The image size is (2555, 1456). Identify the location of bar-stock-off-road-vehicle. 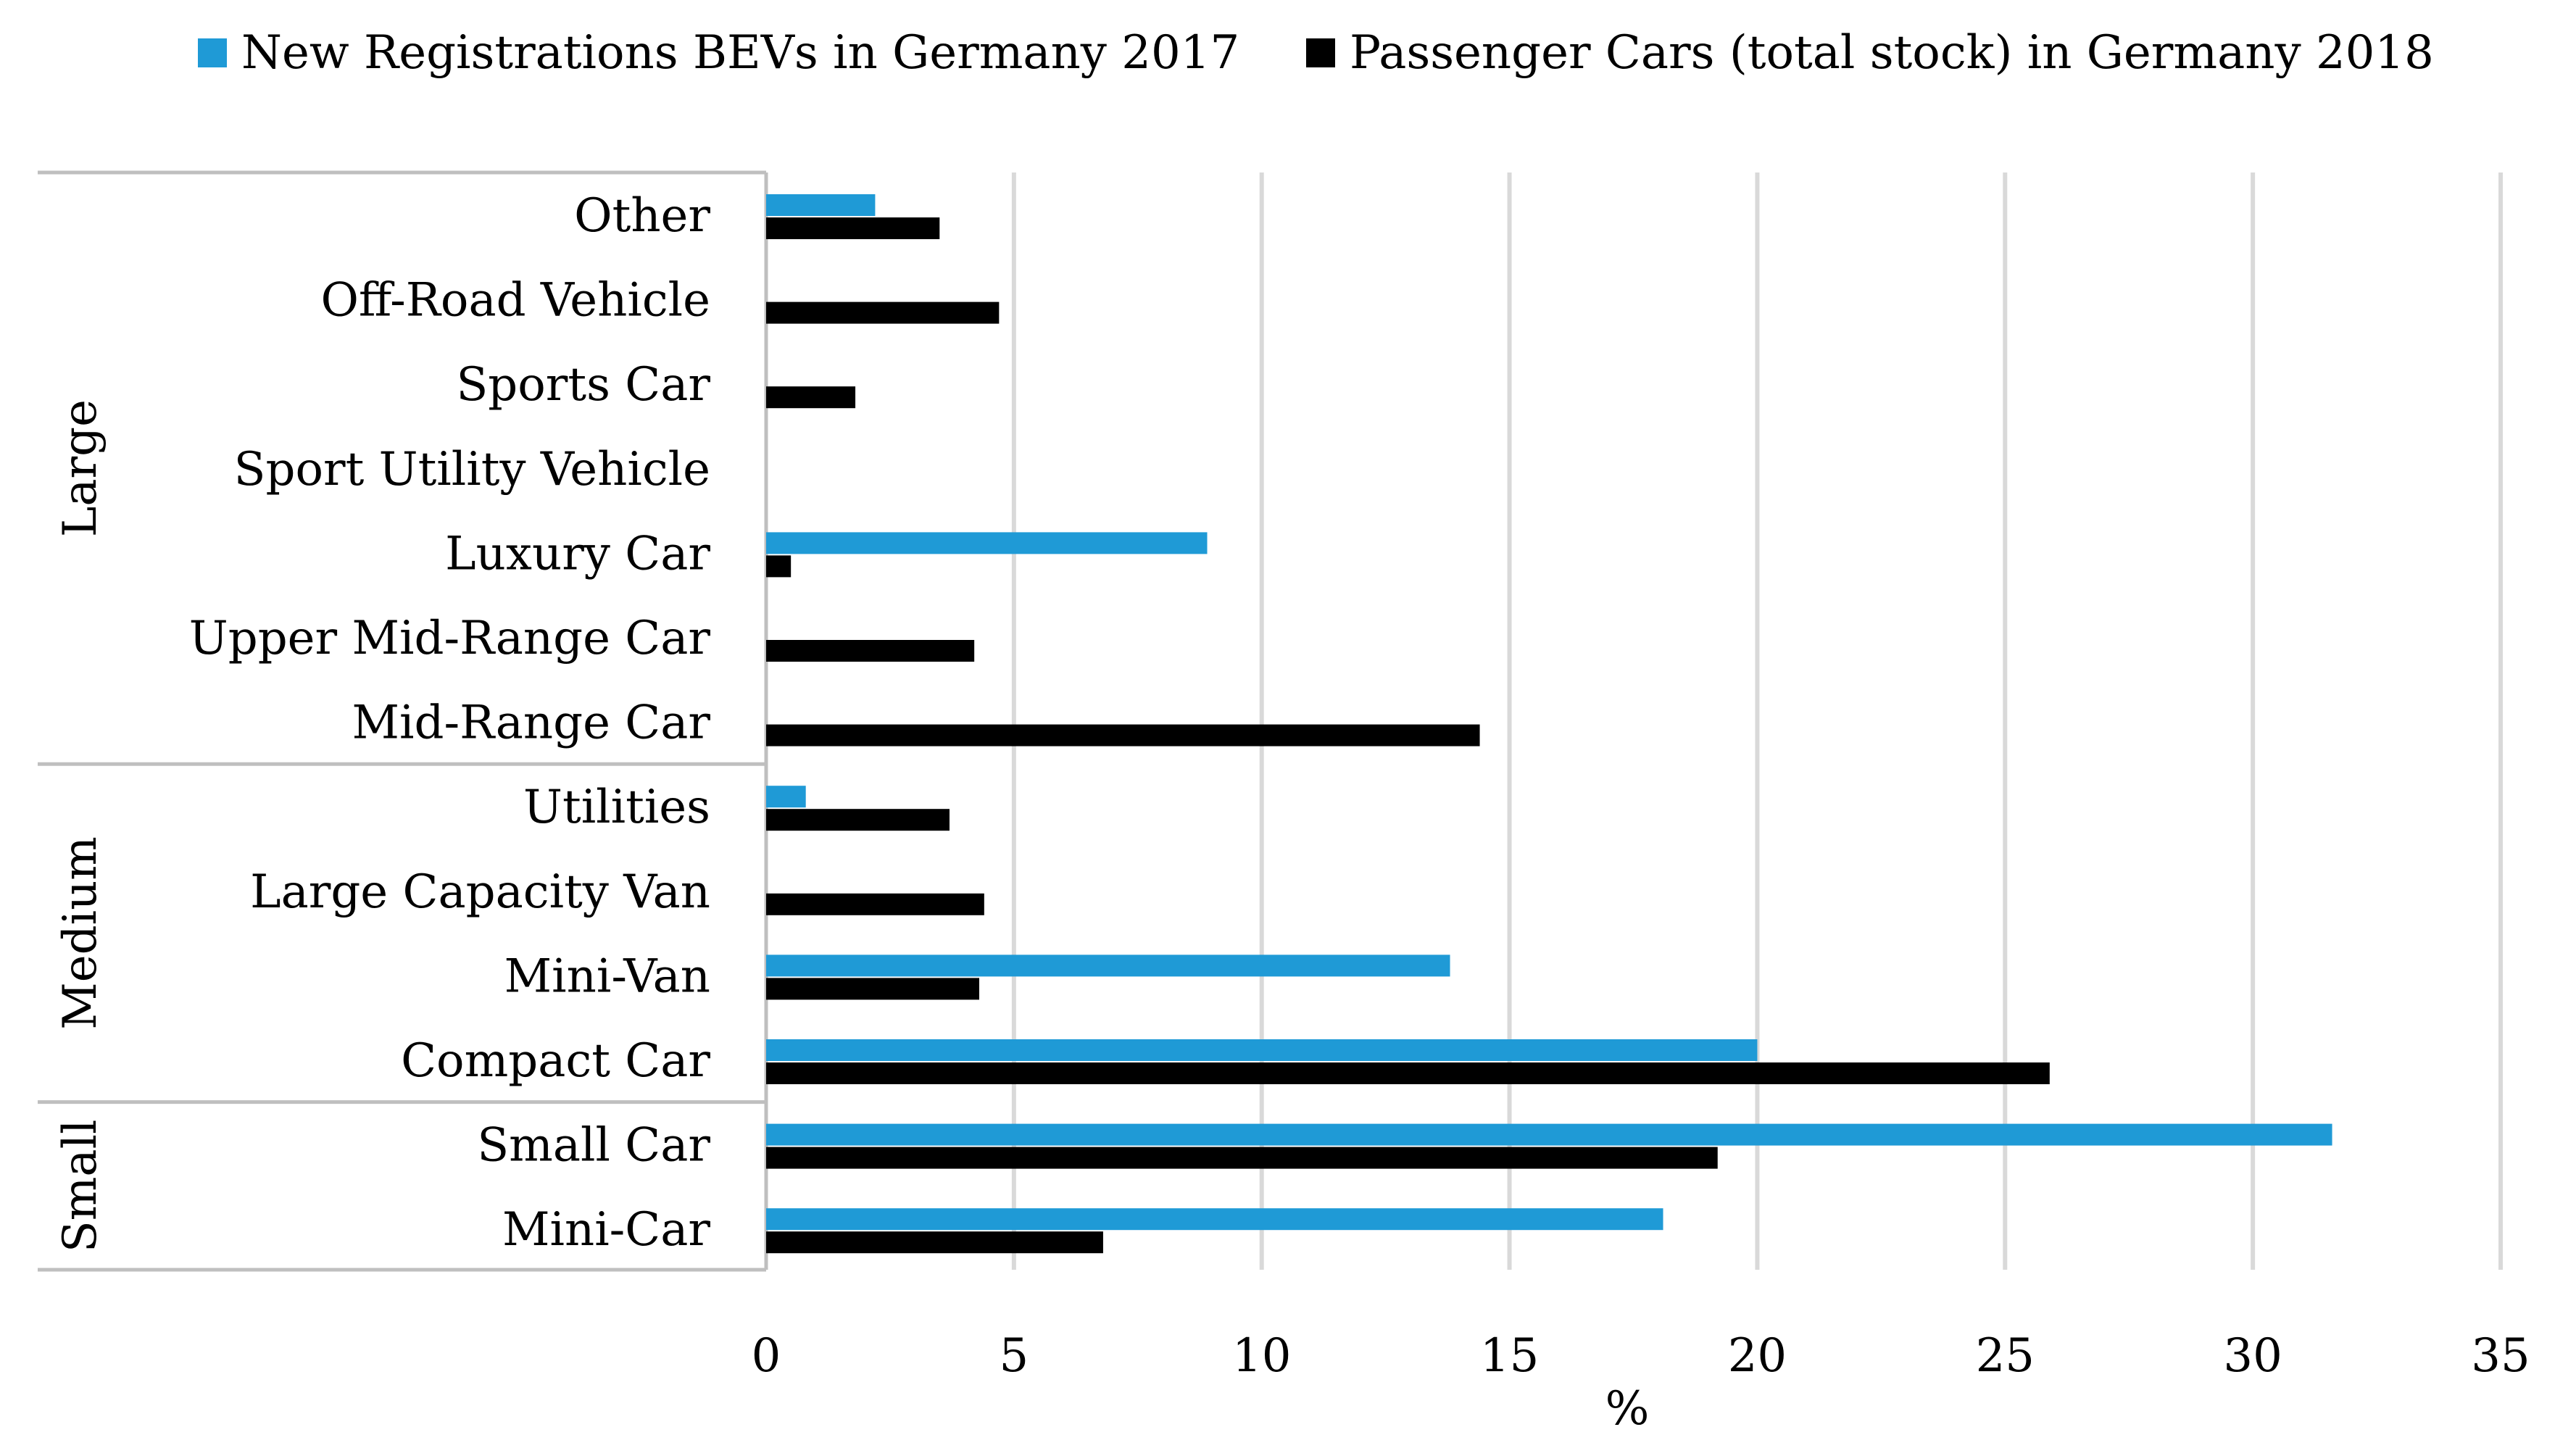
(883, 313).